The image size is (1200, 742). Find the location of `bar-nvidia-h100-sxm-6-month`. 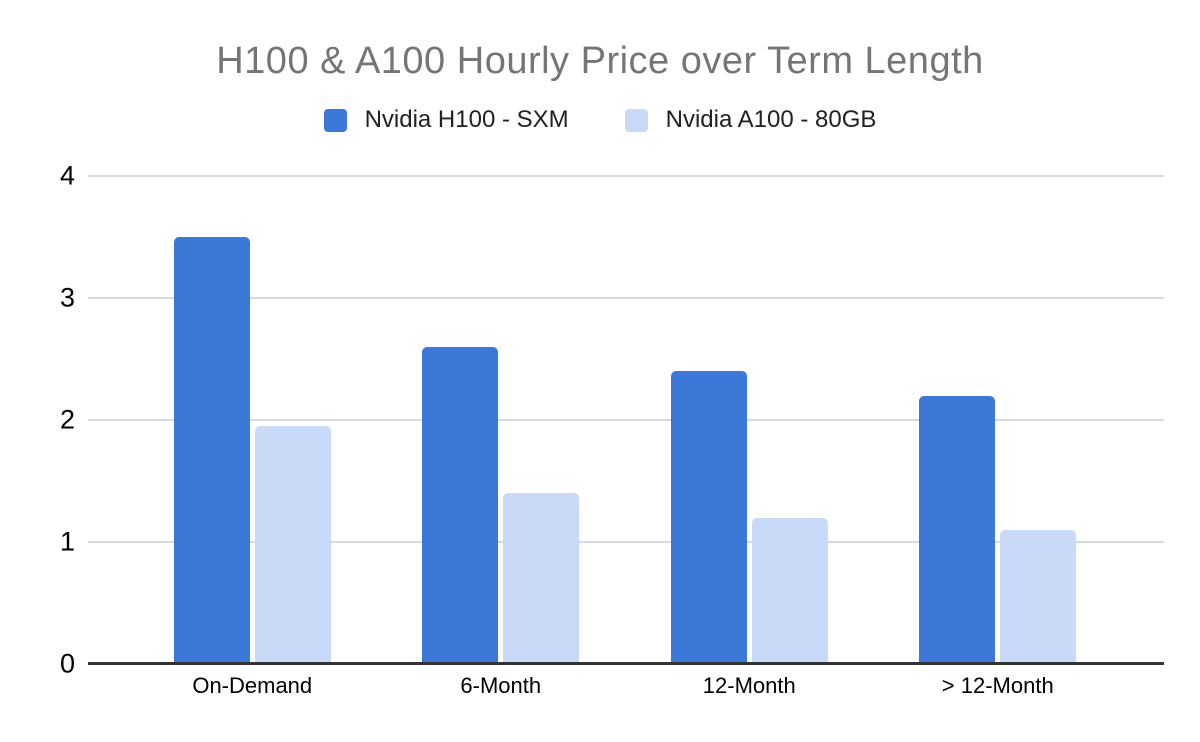

bar-nvidia-h100-sxm-6-month is located at coordinates (460, 505).